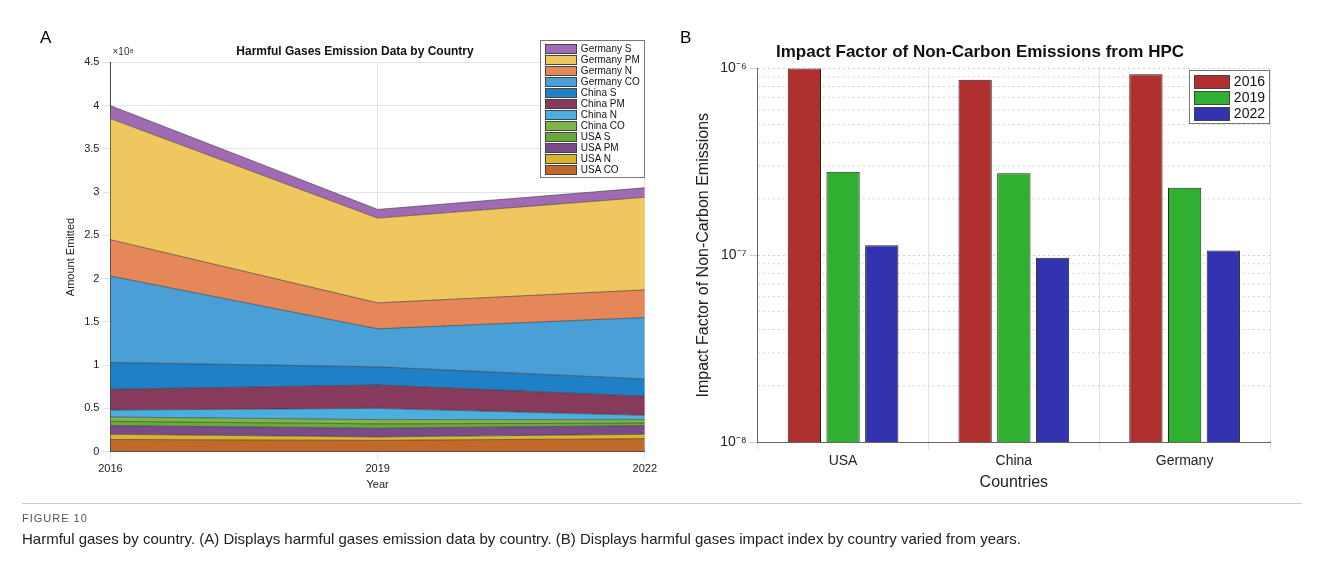 The image size is (1325, 576). I want to click on legend-label: China N, so click(598, 115).